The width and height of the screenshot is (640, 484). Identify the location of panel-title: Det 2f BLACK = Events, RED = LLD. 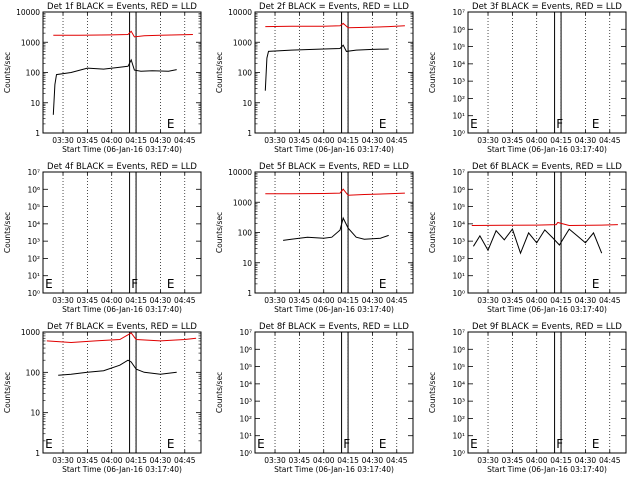
(334, 7).